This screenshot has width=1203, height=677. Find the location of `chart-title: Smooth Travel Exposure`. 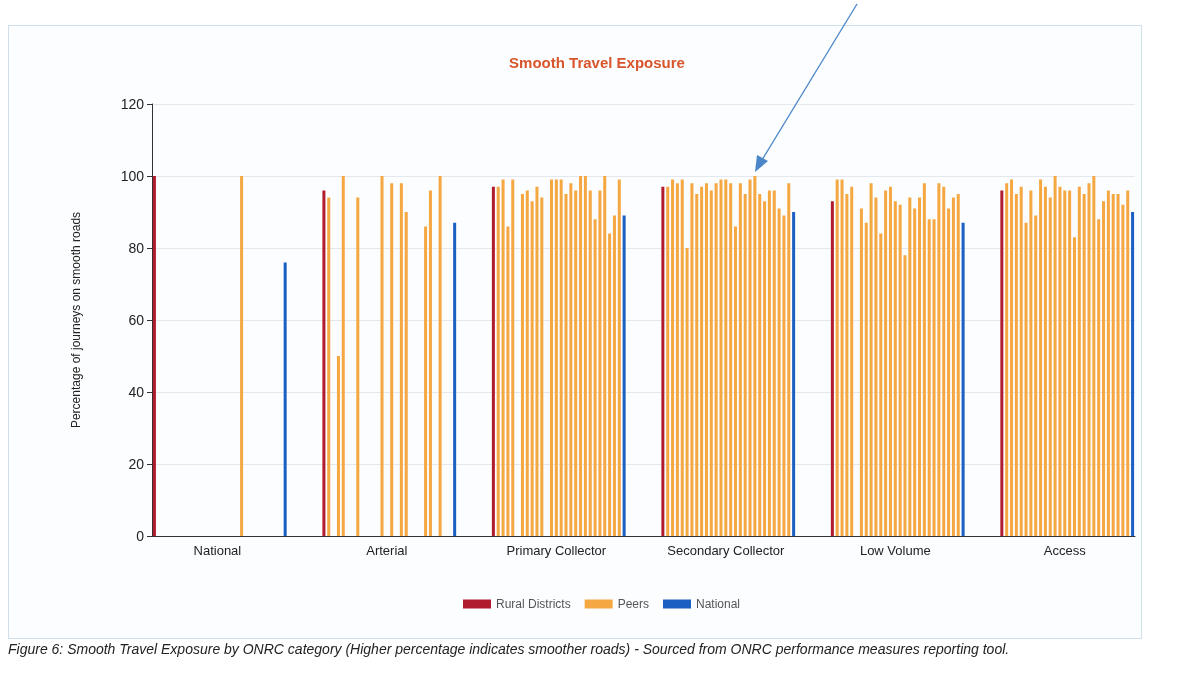

chart-title: Smooth Travel Exposure is located at coordinates (597, 62).